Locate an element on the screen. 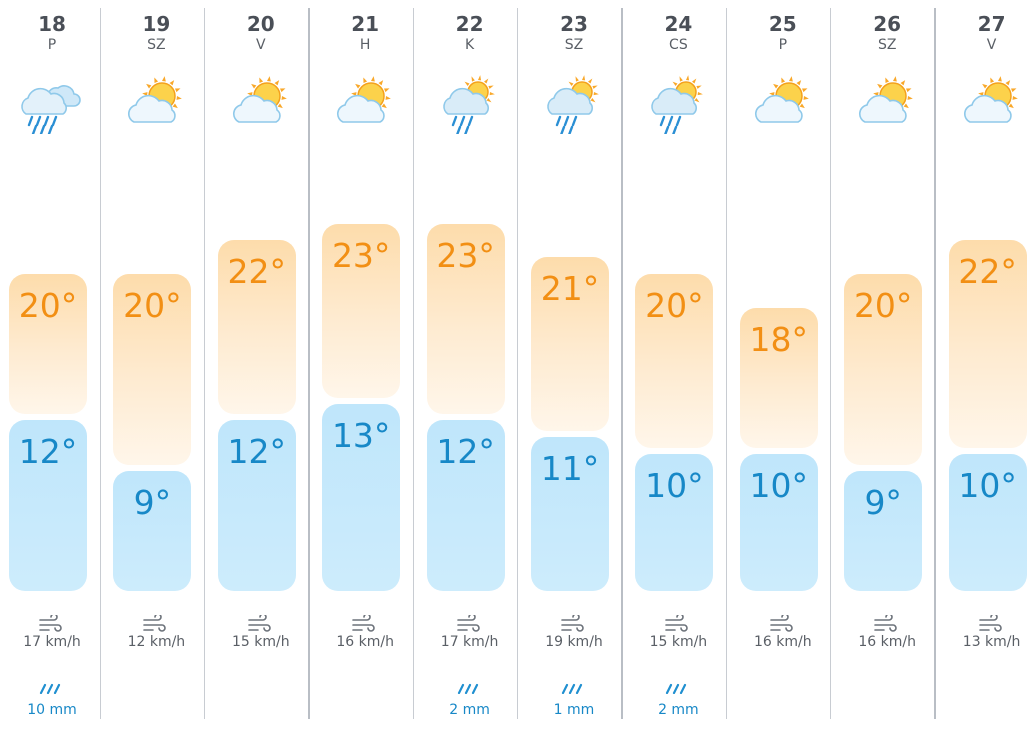 This screenshot has width=1035, height=733. day-column: 24 CS 20° 10° 15 km/h 2 mm is located at coordinates (678, 363).